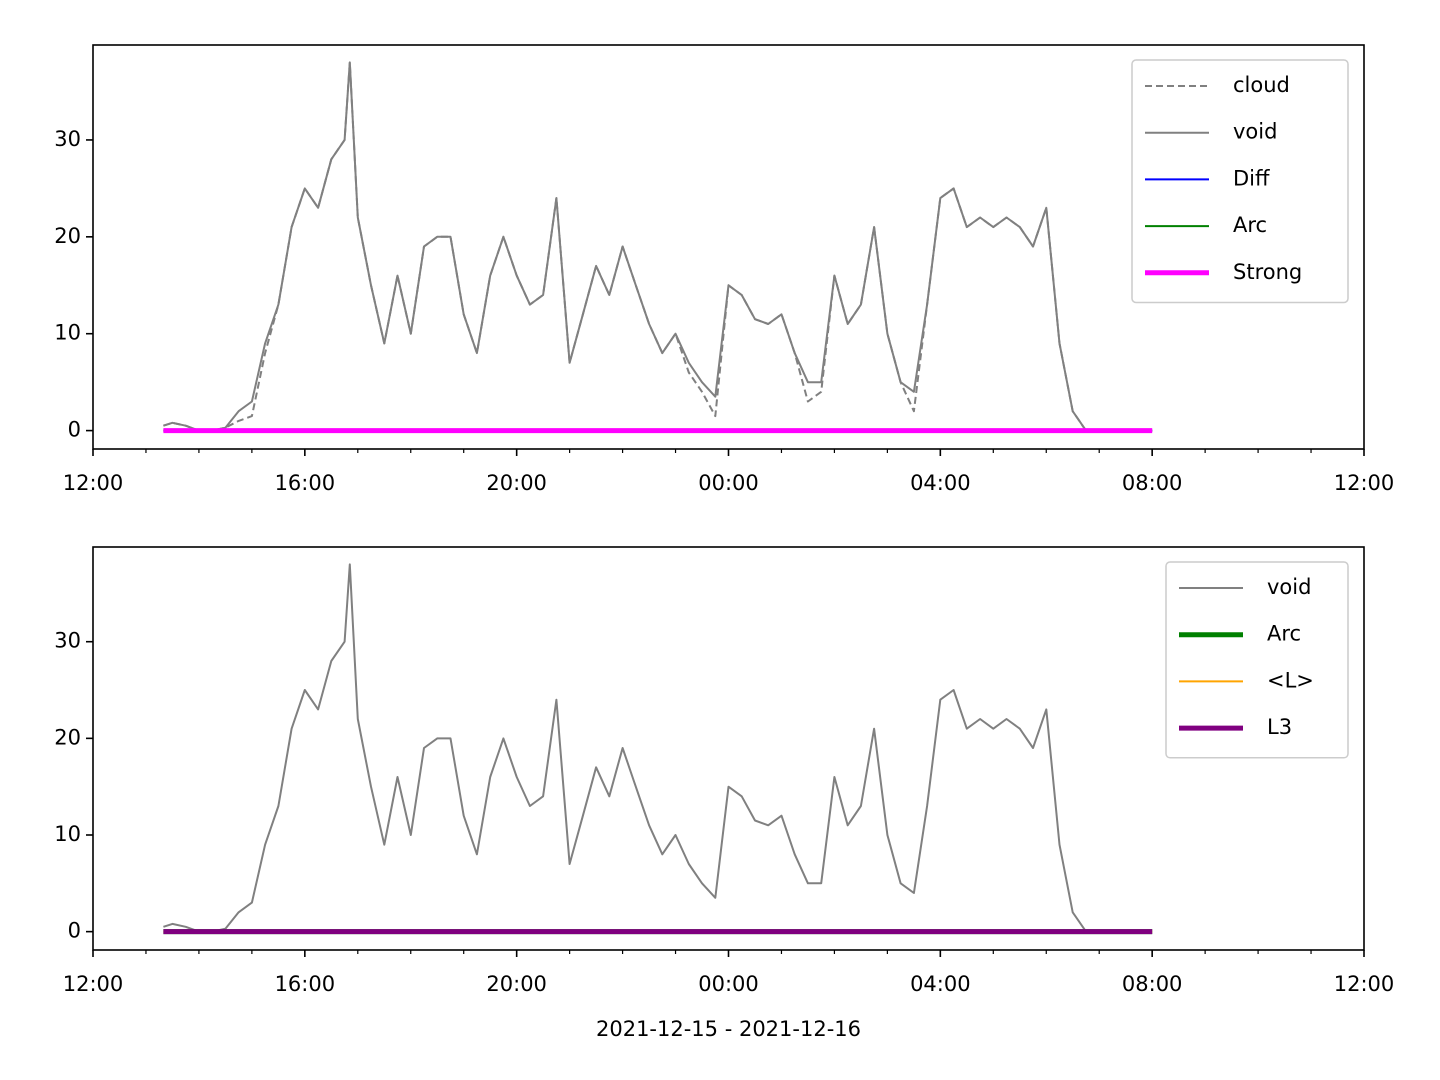 The height and width of the screenshot is (1080, 1440). What do you see at coordinates (1251, 178) in the screenshot?
I see `legend-label: Diff` at bounding box center [1251, 178].